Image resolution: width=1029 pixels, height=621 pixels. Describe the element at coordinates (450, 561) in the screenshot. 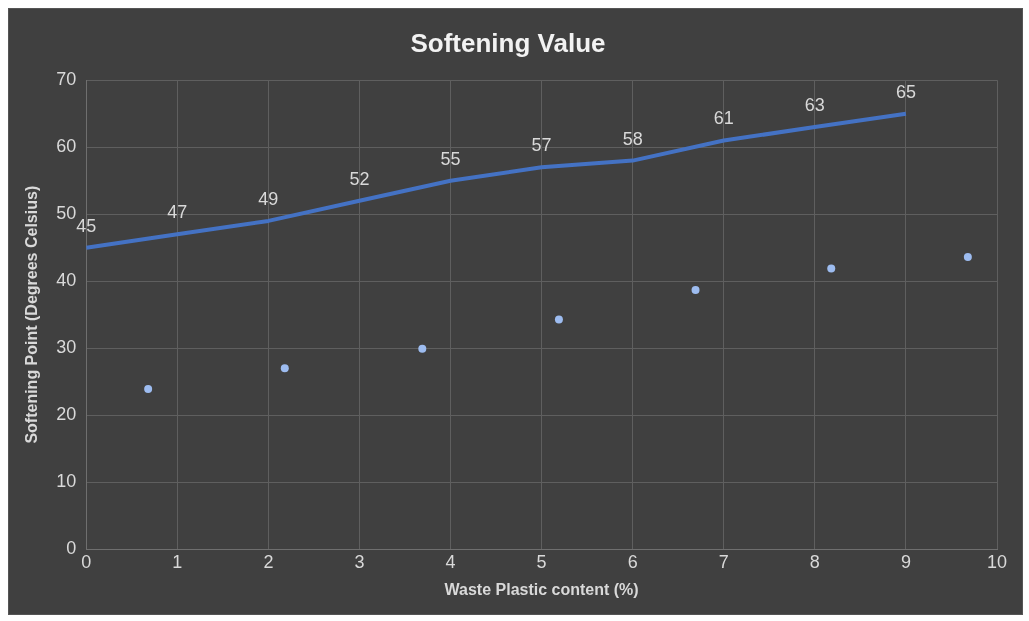

I see `x-tick-label: 4` at that location.